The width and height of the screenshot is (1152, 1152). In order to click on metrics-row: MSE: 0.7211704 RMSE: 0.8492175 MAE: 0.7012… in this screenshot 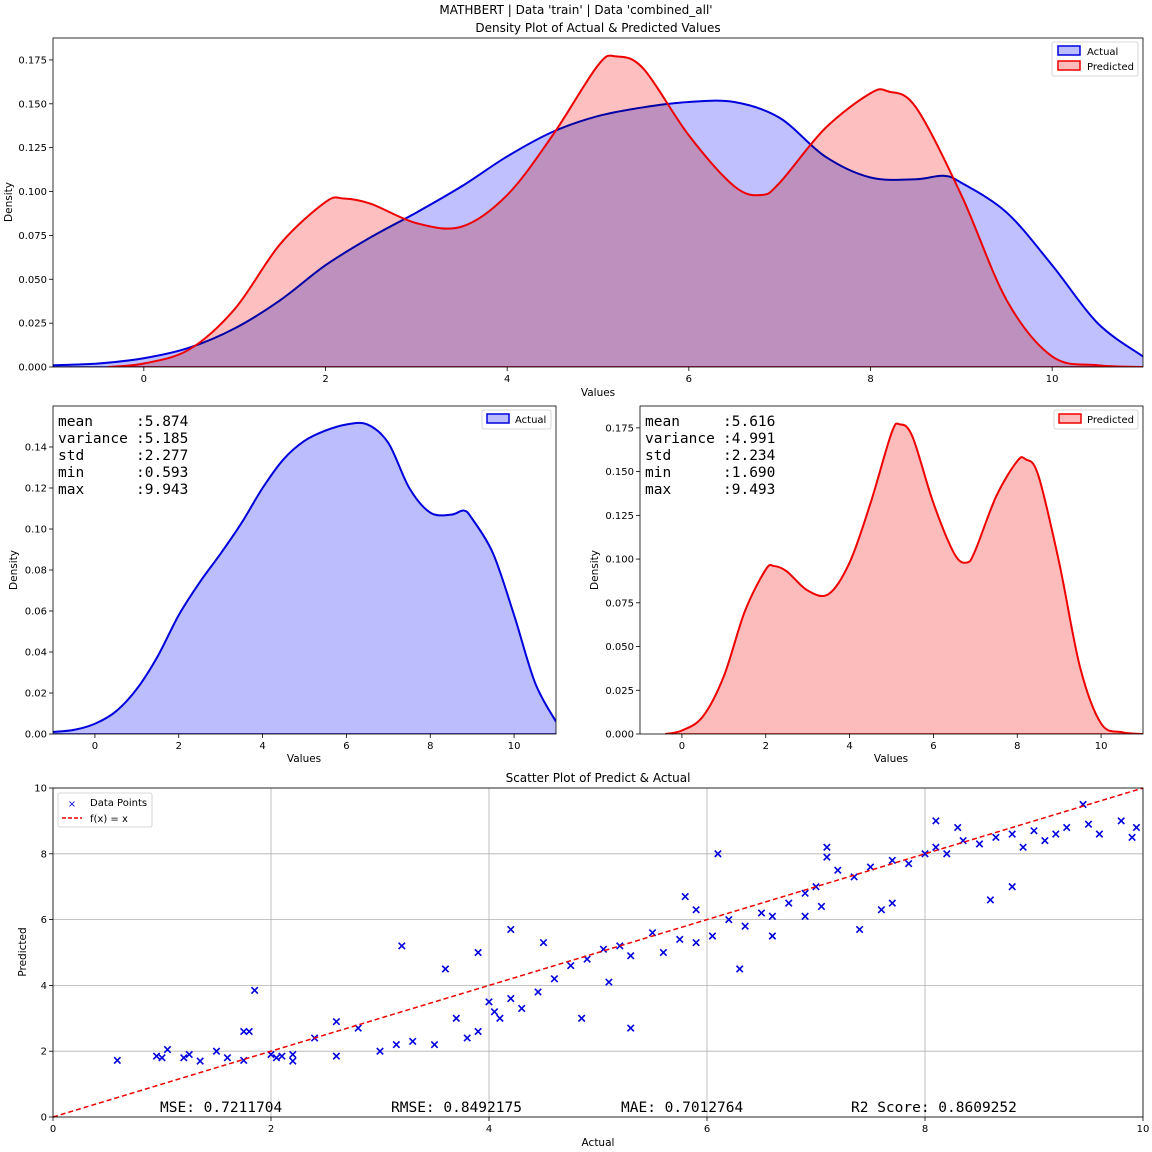, I will do `click(588, 1108)`.